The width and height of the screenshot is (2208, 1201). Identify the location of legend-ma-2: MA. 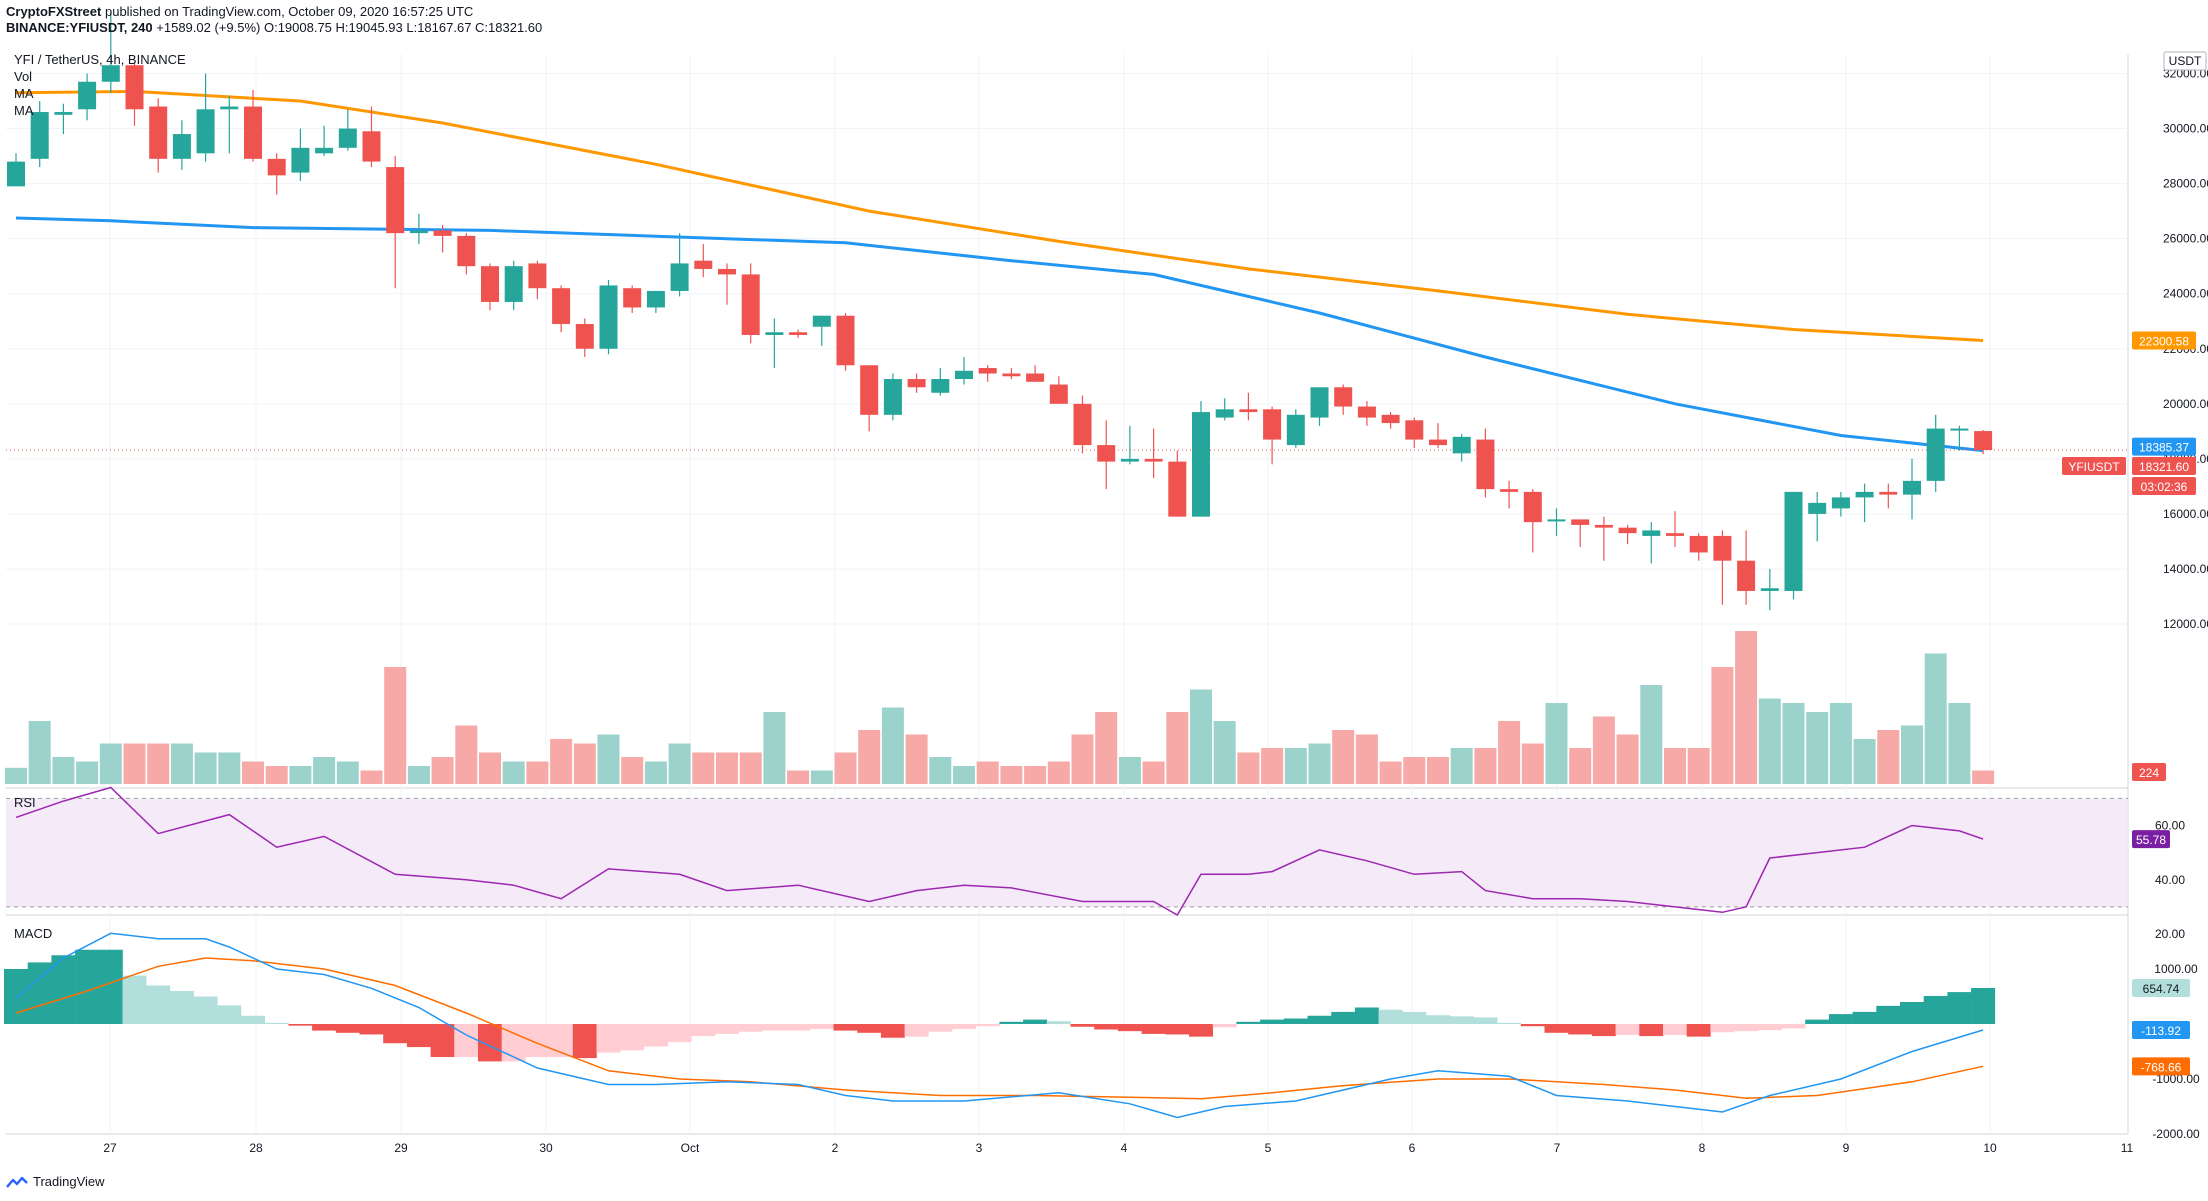
(24, 110).